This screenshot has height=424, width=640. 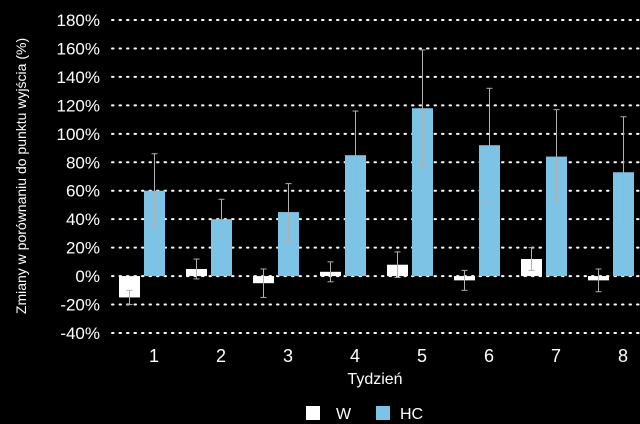 I want to click on legend-label-hc: HC, so click(x=411, y=414).